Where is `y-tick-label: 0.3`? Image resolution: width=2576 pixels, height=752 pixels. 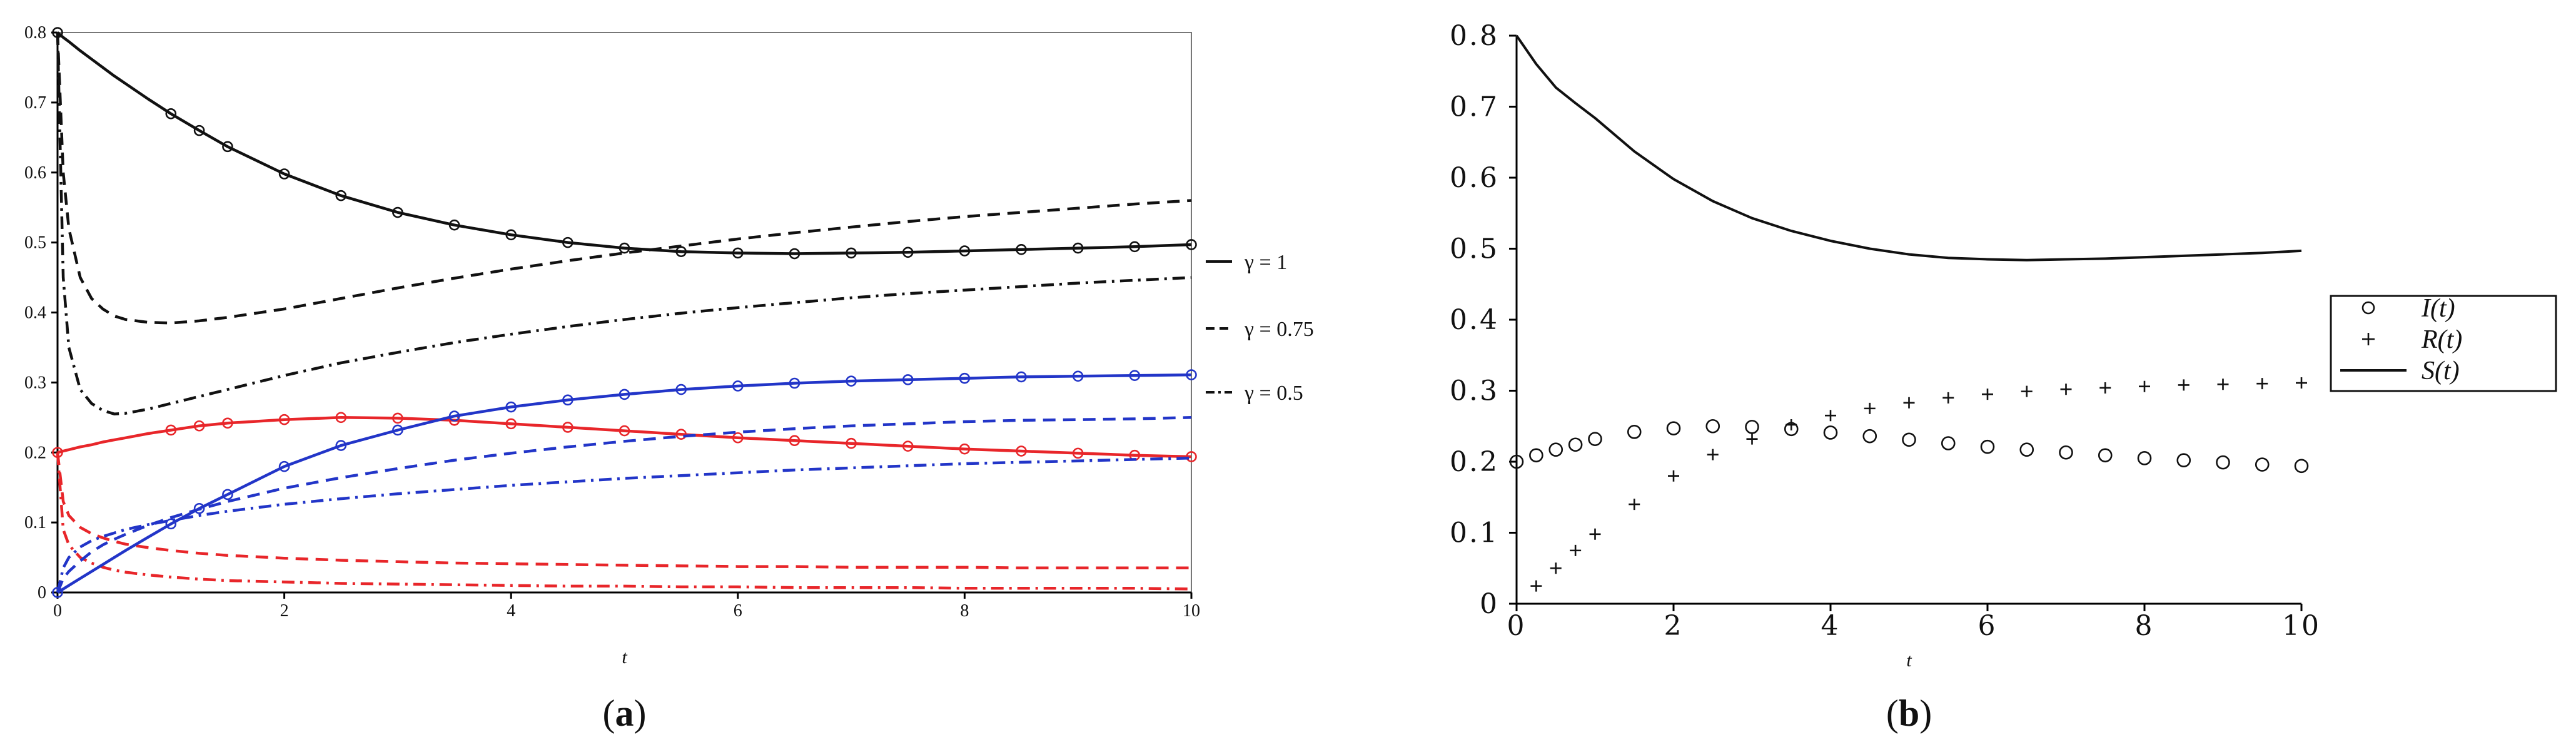
y-tick-label: 0.3 is located at coordinates (1474, 391).